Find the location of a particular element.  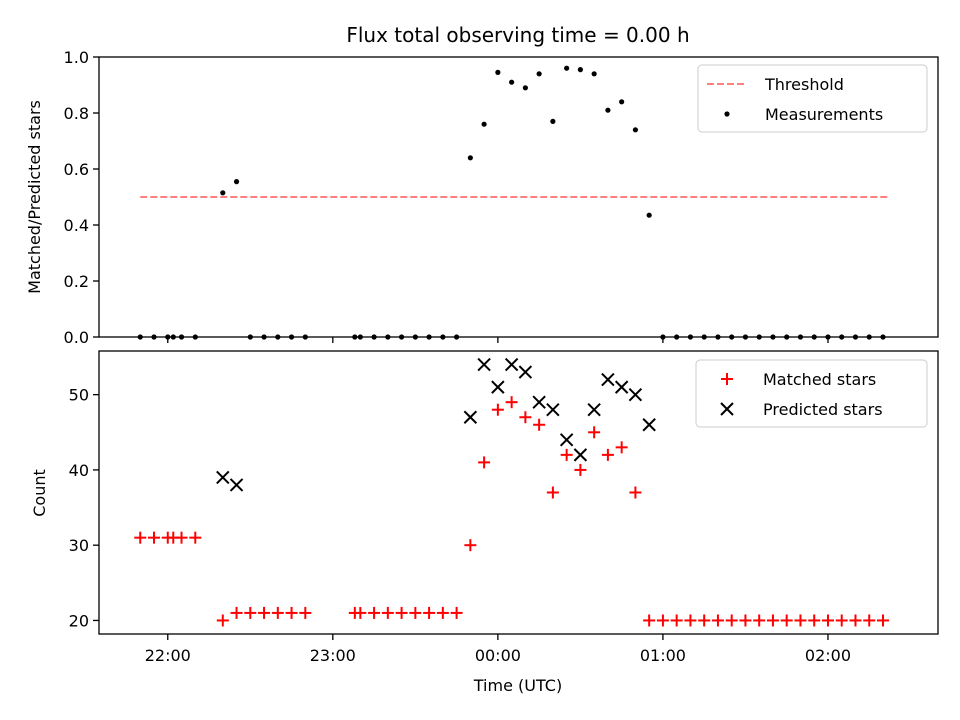

chart-title: Flux total observing time = 0.00 h is located at coordinates (517, 35).